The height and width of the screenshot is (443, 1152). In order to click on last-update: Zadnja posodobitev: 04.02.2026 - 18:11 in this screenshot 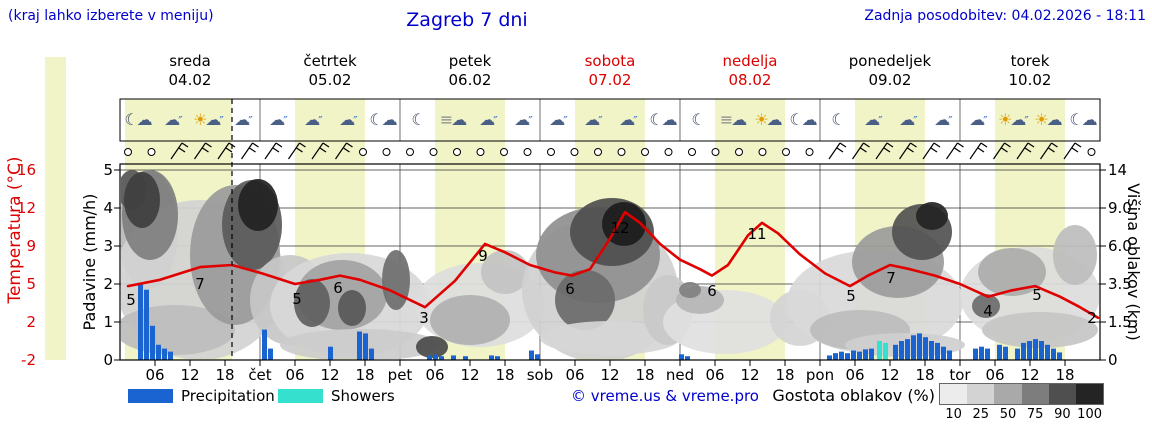, I will do `click(1005, 16)`.